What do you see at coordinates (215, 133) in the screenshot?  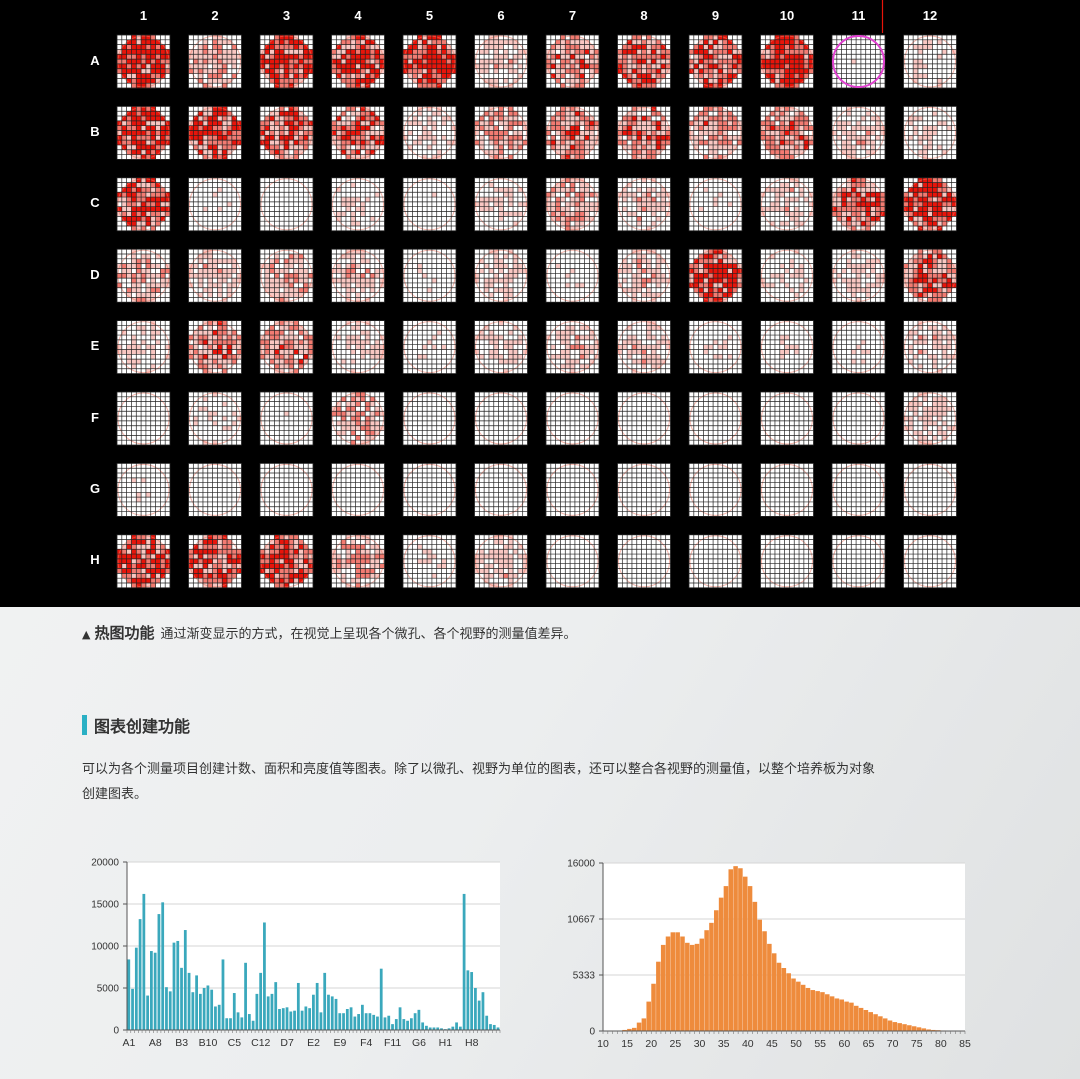 I see `well-B2` at bounding box center [215, 133].